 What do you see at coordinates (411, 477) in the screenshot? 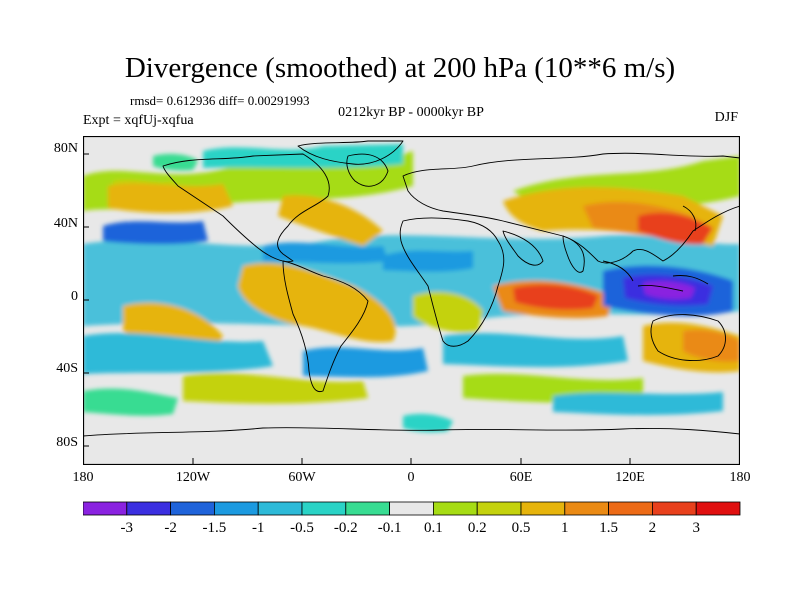
I see `lon-label-0: 0` at bounding box center [411, 477].